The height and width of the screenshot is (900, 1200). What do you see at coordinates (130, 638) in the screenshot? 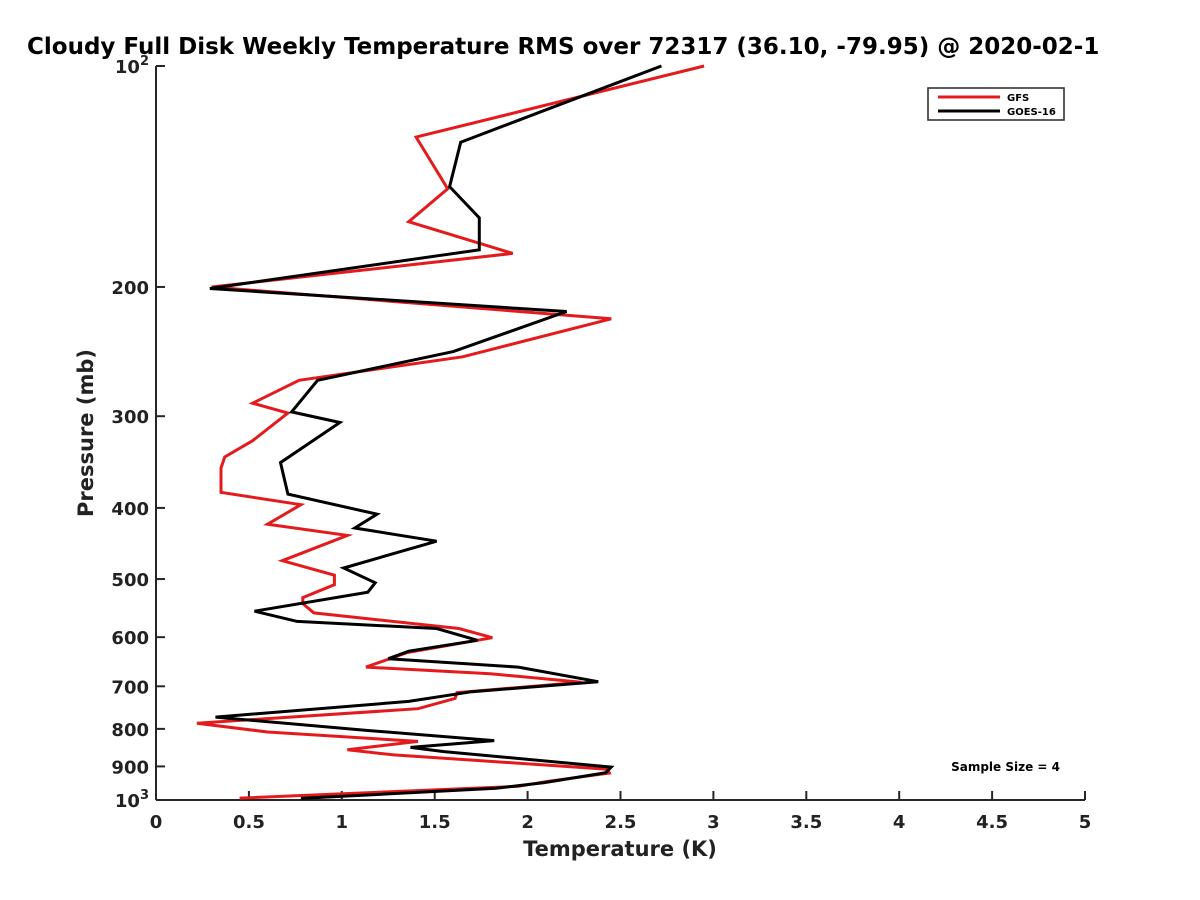
I see `y-tick-label: 600` at bounding box center [130, 638].